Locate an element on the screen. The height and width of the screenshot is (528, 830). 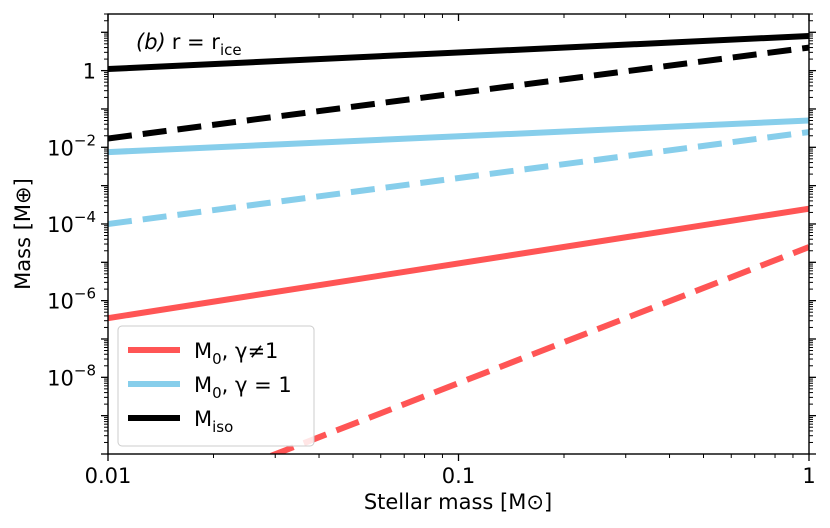
x-tick-label: 0.1 is located at coordinates (458, 476).